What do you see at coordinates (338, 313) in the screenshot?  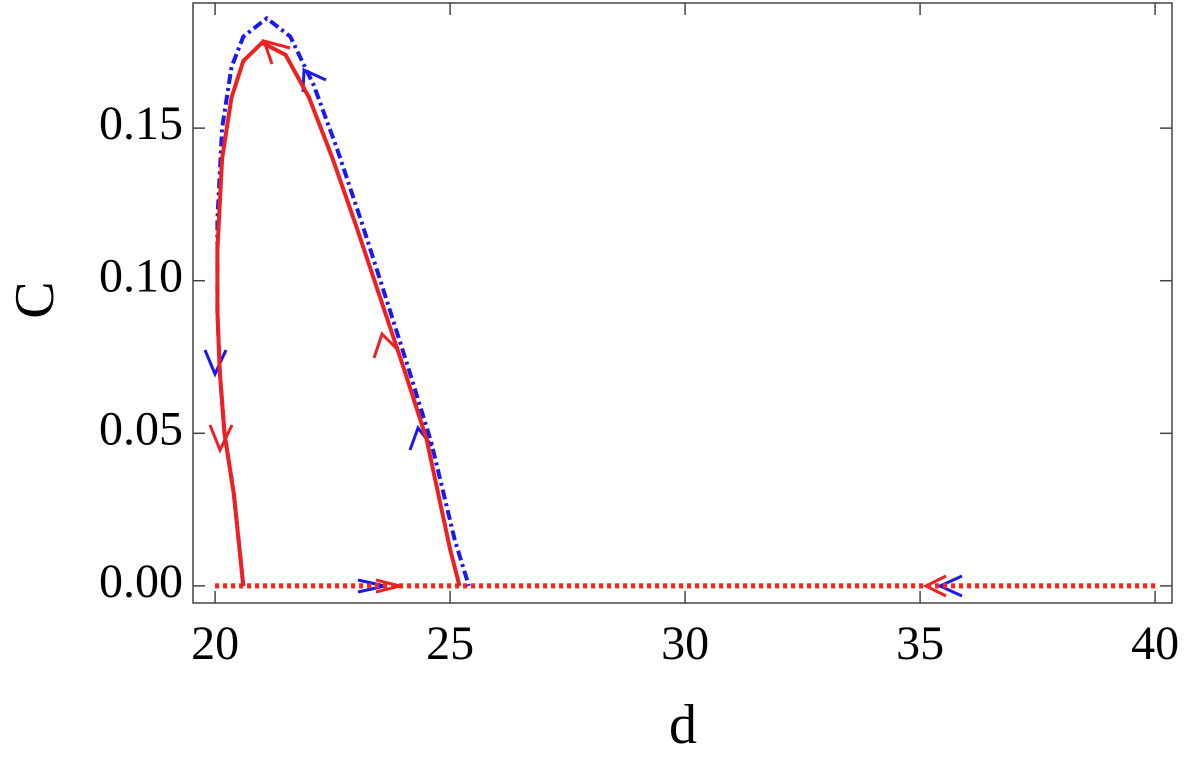 I see `series-line` at bounding box center [338, 313].